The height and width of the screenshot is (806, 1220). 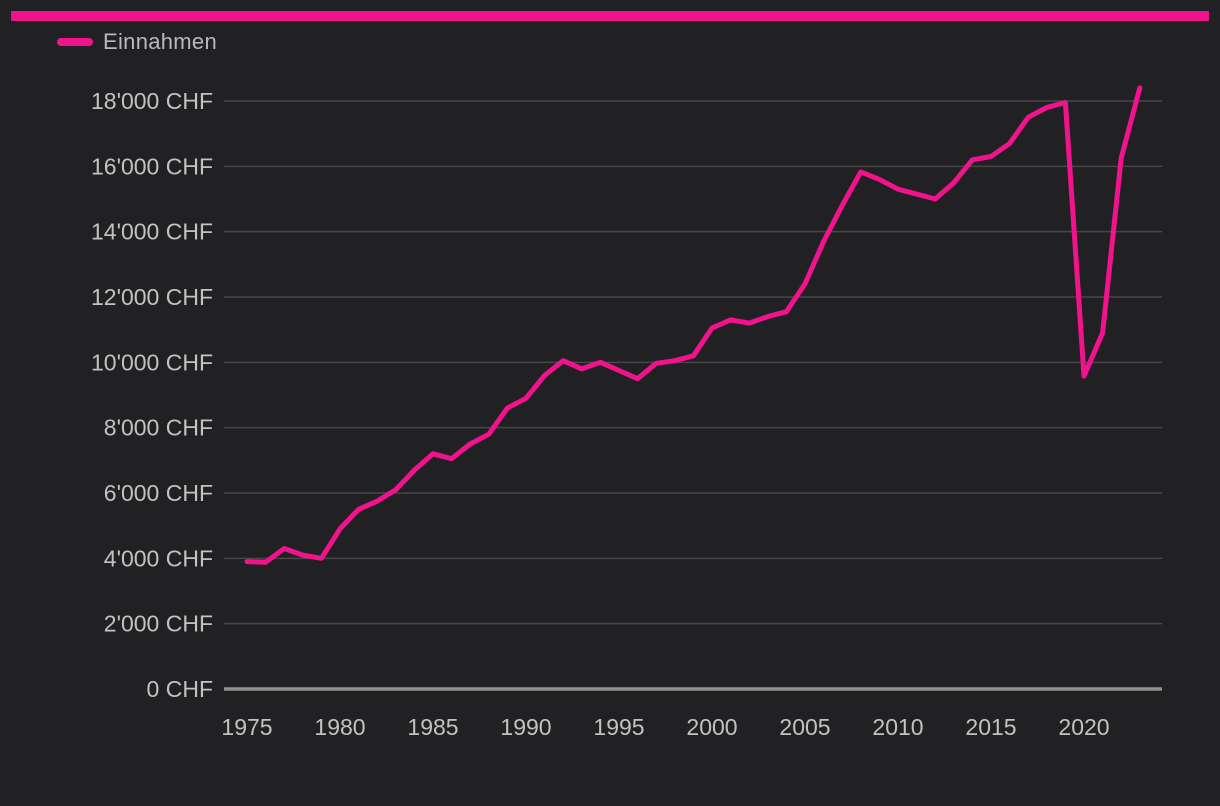 What do you see at coordinates (158, 493) in the screenshot?
I see `y-tick-label: 6'000 CHF` at bounding box center [158, 493].